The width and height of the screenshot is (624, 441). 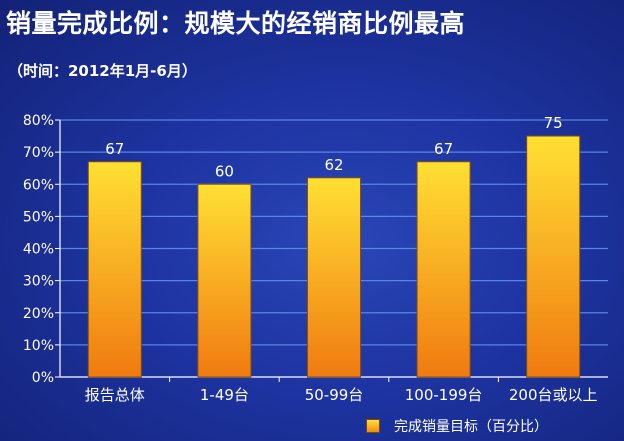 I want to click on data-label: 75, so click(x=553, y=123).